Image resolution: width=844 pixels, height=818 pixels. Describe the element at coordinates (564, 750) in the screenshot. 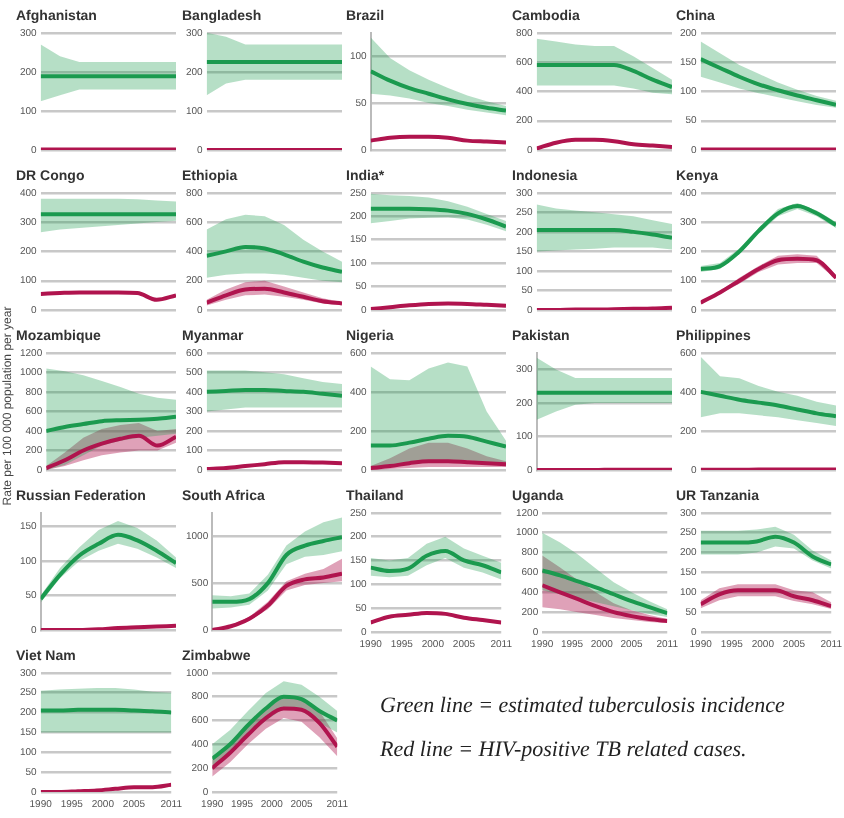

I see `text: Red line = HIV-positive TB related cases.` at that location.